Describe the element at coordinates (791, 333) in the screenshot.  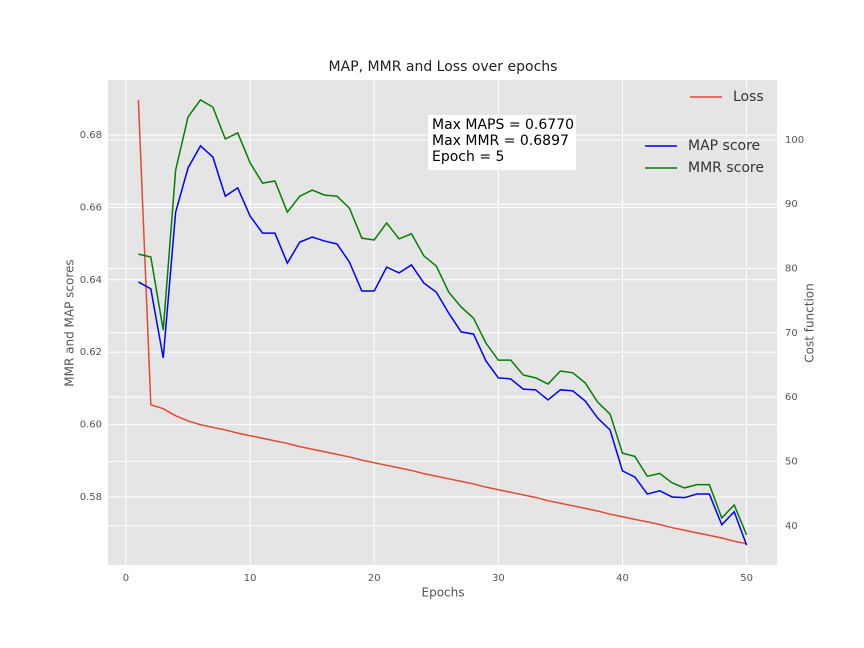
I see `y2-tick-label: 70` at that location.